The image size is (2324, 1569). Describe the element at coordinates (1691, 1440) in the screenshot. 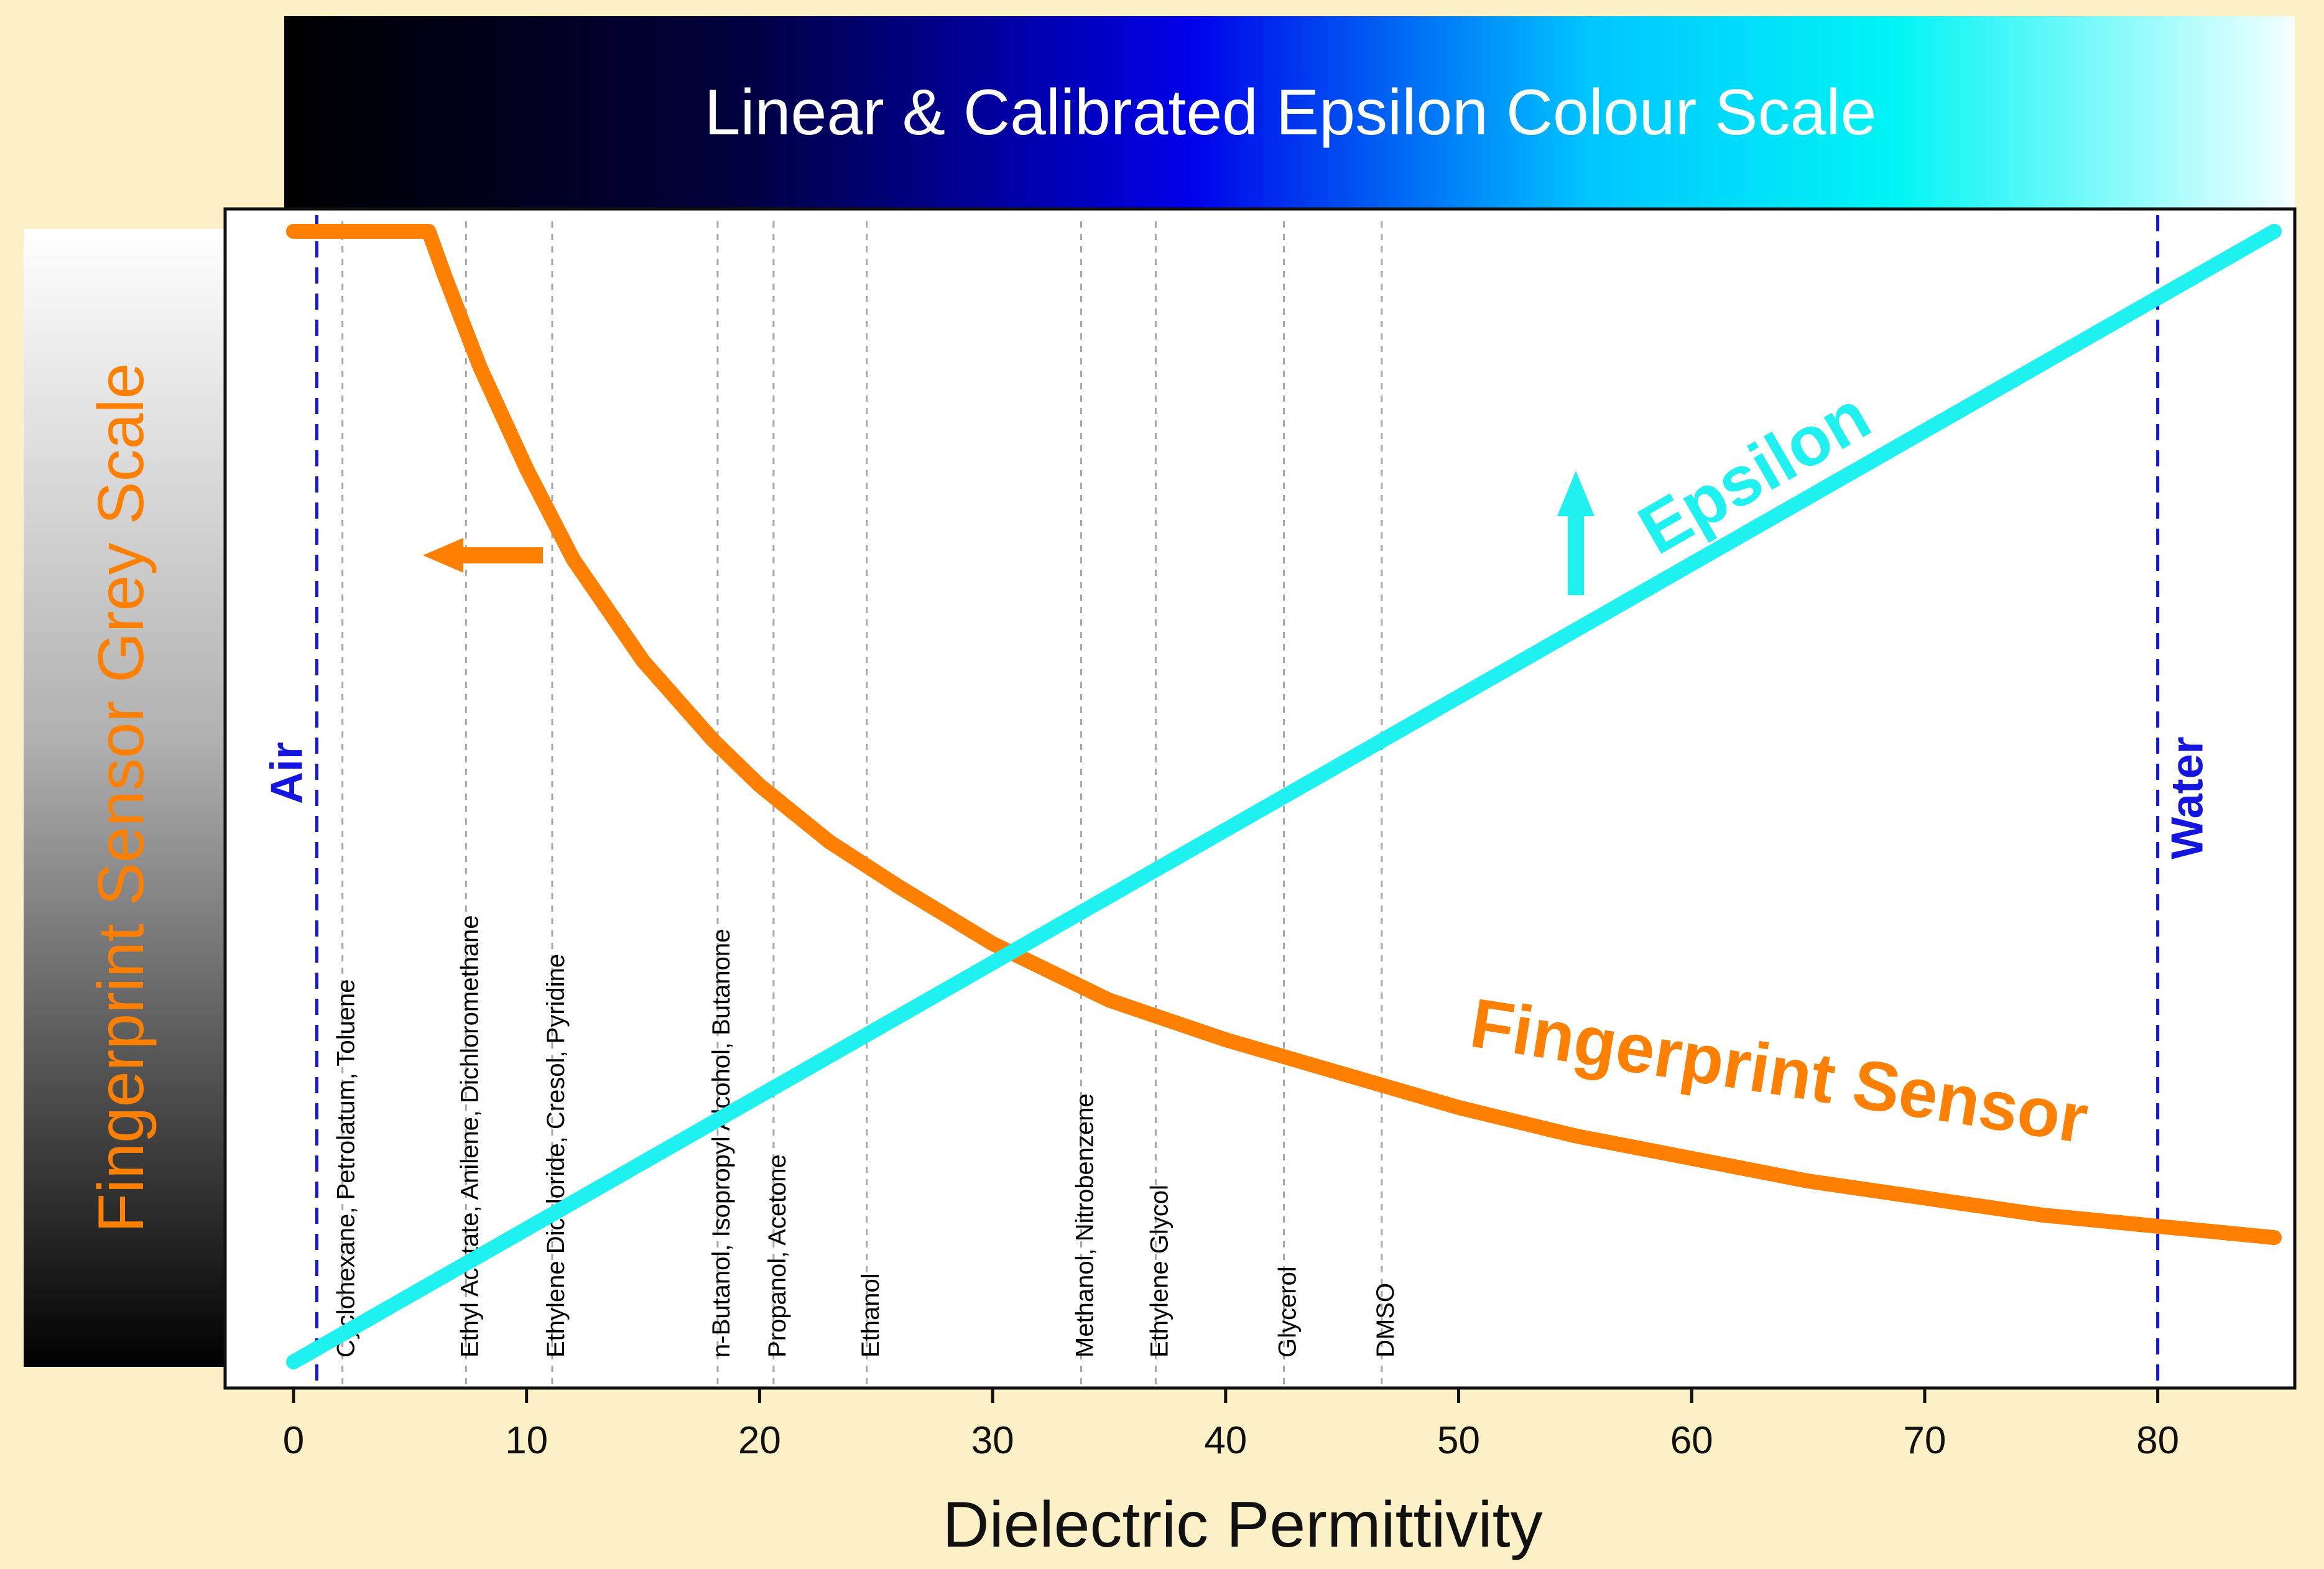

I see `x-tick-label: 60` at that location.